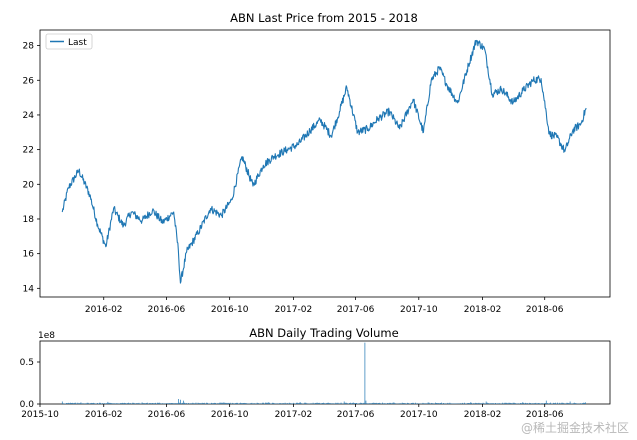  Describe the element at coordinates (324, 18) in the screenshot. I see `price-chart-title: ABN Last Price from 2015 - 2018` at that location.